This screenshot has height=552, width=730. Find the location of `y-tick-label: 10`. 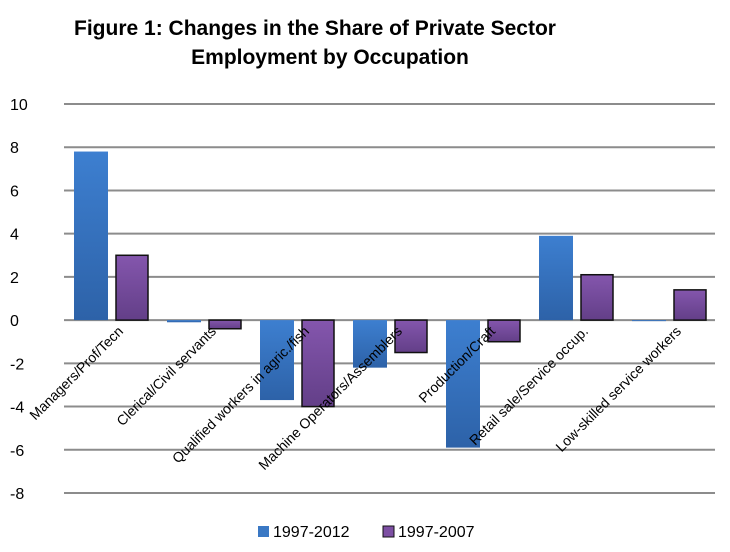

y-tick-label: 10 is located at coordinates (19, 105).